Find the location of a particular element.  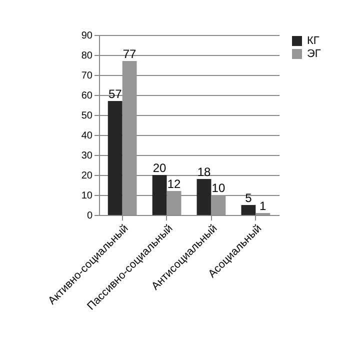

data-label: 12 is located at coordinates (174, 184).